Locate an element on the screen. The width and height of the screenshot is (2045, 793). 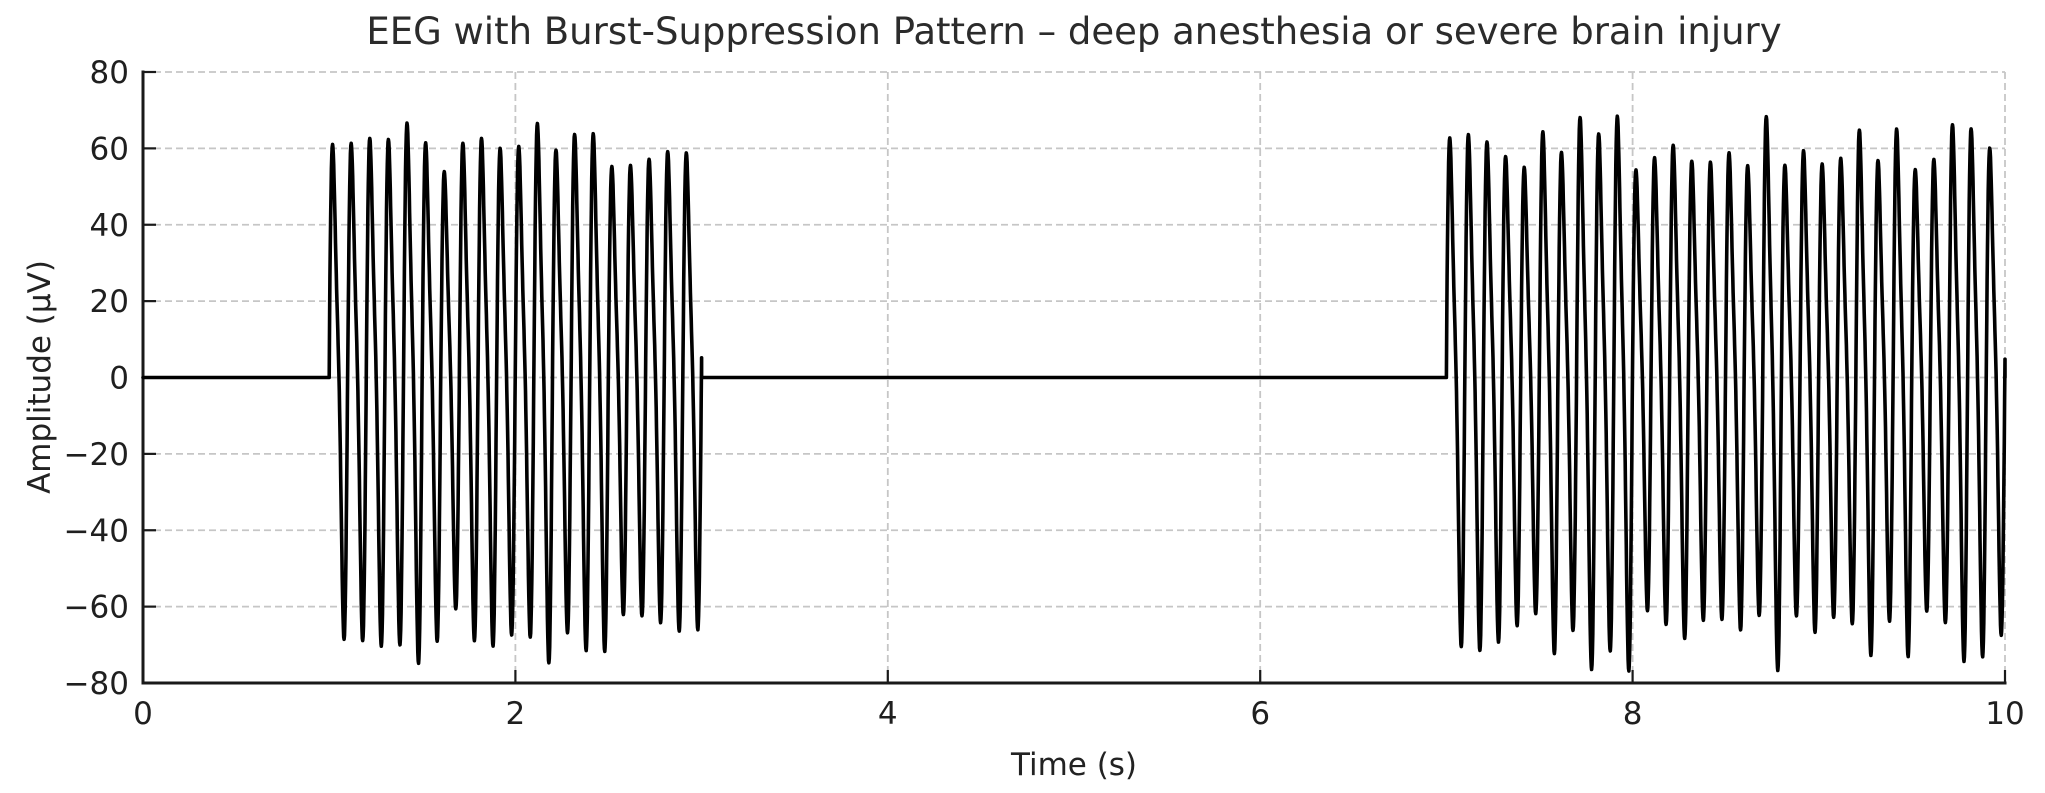
x-axis-label: Time (s) is located at coordinates (1074, 765).